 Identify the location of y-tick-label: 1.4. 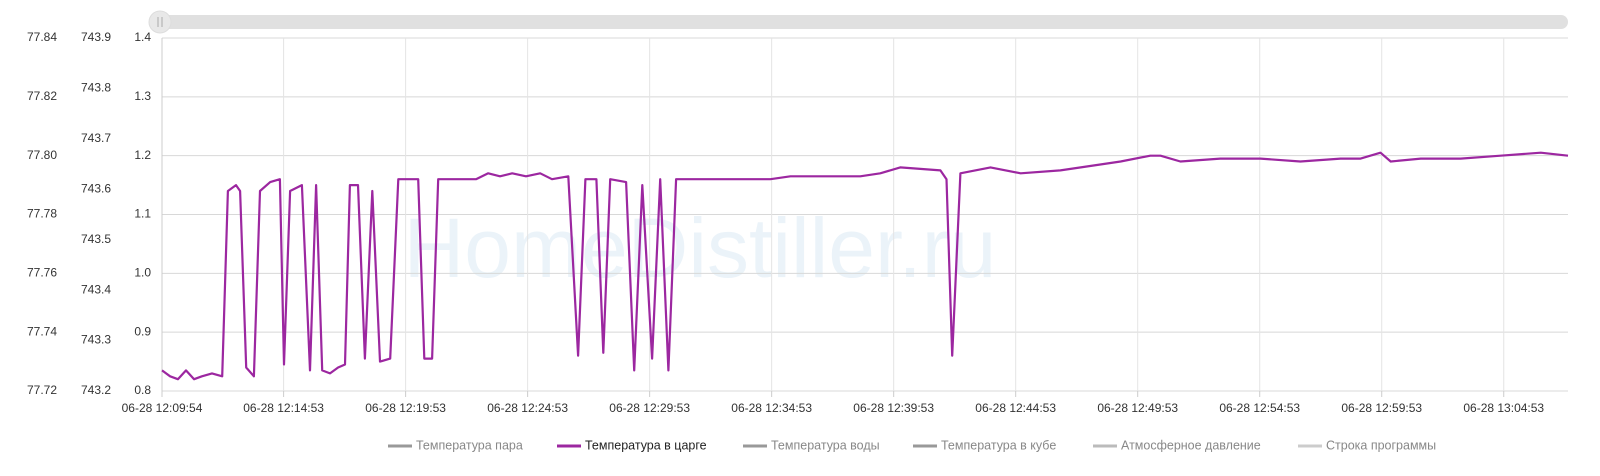
(142, 37).